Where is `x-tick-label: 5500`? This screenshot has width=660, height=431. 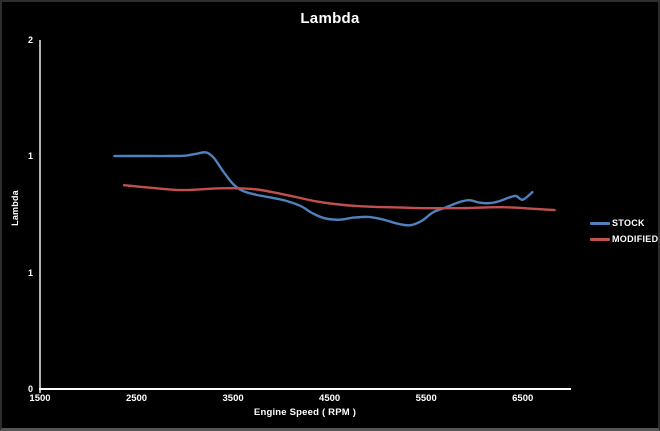
x-tick-label: 5500 is located at coordinates (426, 398).